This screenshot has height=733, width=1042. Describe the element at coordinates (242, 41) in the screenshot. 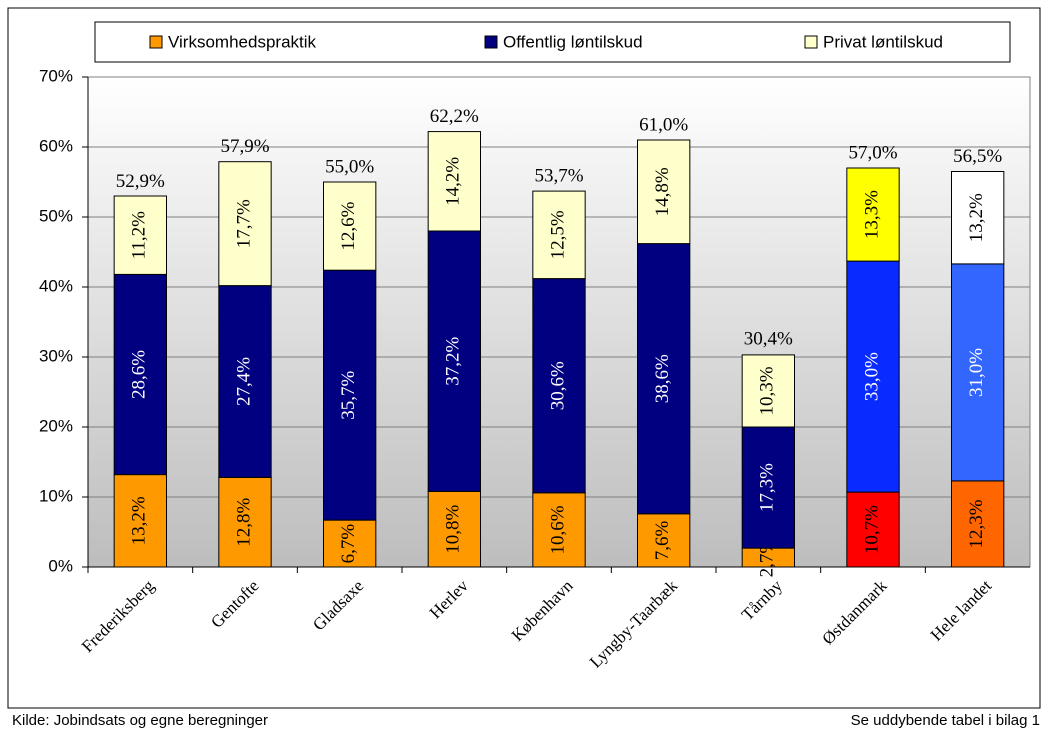

I see `legend-label: Virksomhedspraktik` at that location.